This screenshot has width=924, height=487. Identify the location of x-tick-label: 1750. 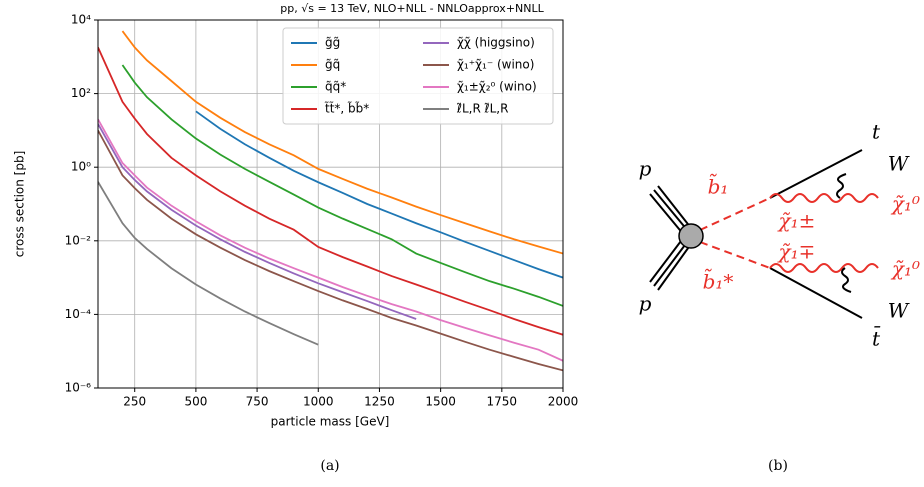
(502, 402).